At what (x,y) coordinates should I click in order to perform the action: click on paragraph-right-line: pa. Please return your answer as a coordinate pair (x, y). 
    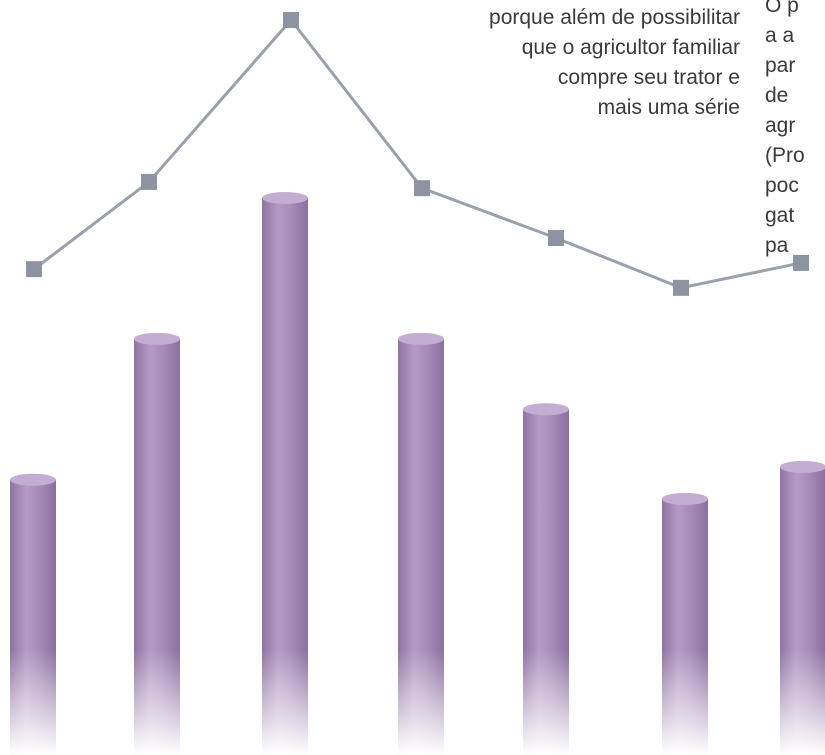
    Looking at the image, I should click on (777, 245).